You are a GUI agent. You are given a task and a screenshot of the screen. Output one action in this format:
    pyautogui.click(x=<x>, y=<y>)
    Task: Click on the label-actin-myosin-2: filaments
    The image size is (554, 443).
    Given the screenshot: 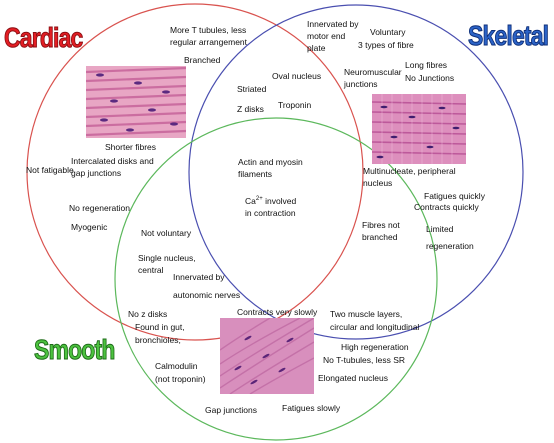 What is the action you would take?
    pyautogui.click(x=255, y=174)
    